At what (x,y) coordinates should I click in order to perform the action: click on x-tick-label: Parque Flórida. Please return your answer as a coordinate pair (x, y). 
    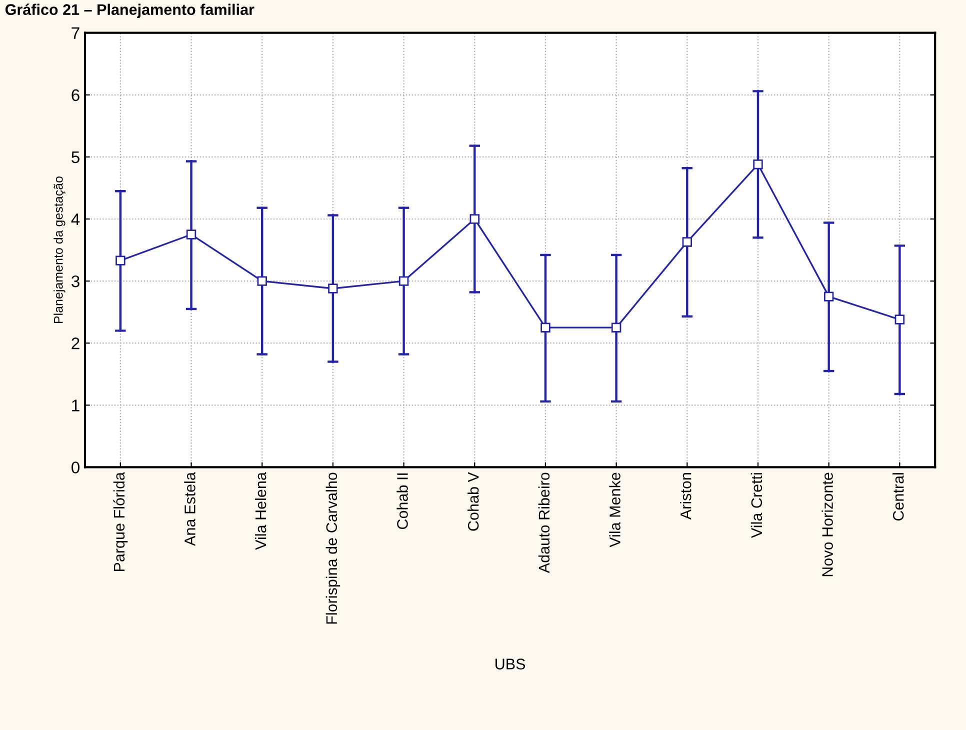
    Looking at the image, I should click on (120, 522).